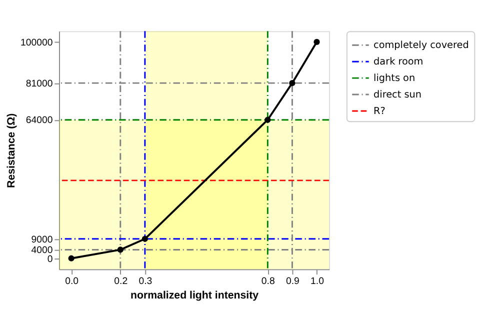 The height and width of the screenshot is (320, 480). What do you see at coordinates (36, 42) in the screenshot?
I see `y-tick-label: 100000` at bounding box center [36, 42].